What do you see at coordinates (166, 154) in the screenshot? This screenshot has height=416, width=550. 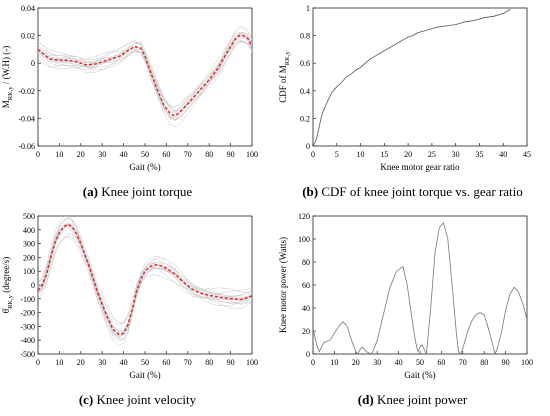 I see `chart-a-xtick-label: 60` at bounding box center [166, 154].